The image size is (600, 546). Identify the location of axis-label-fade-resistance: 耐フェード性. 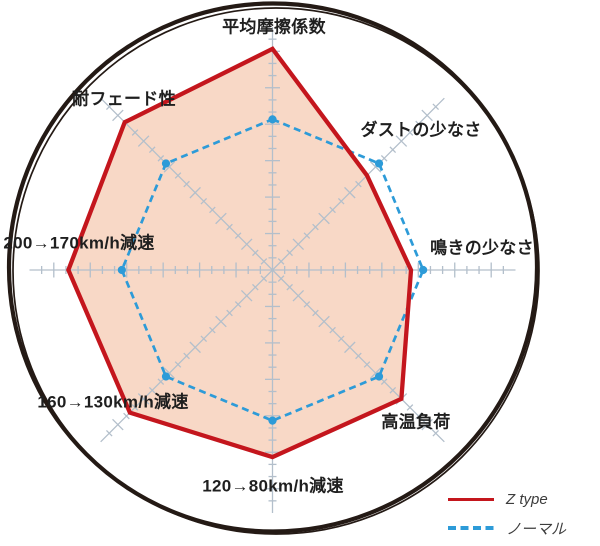
(124, 99).